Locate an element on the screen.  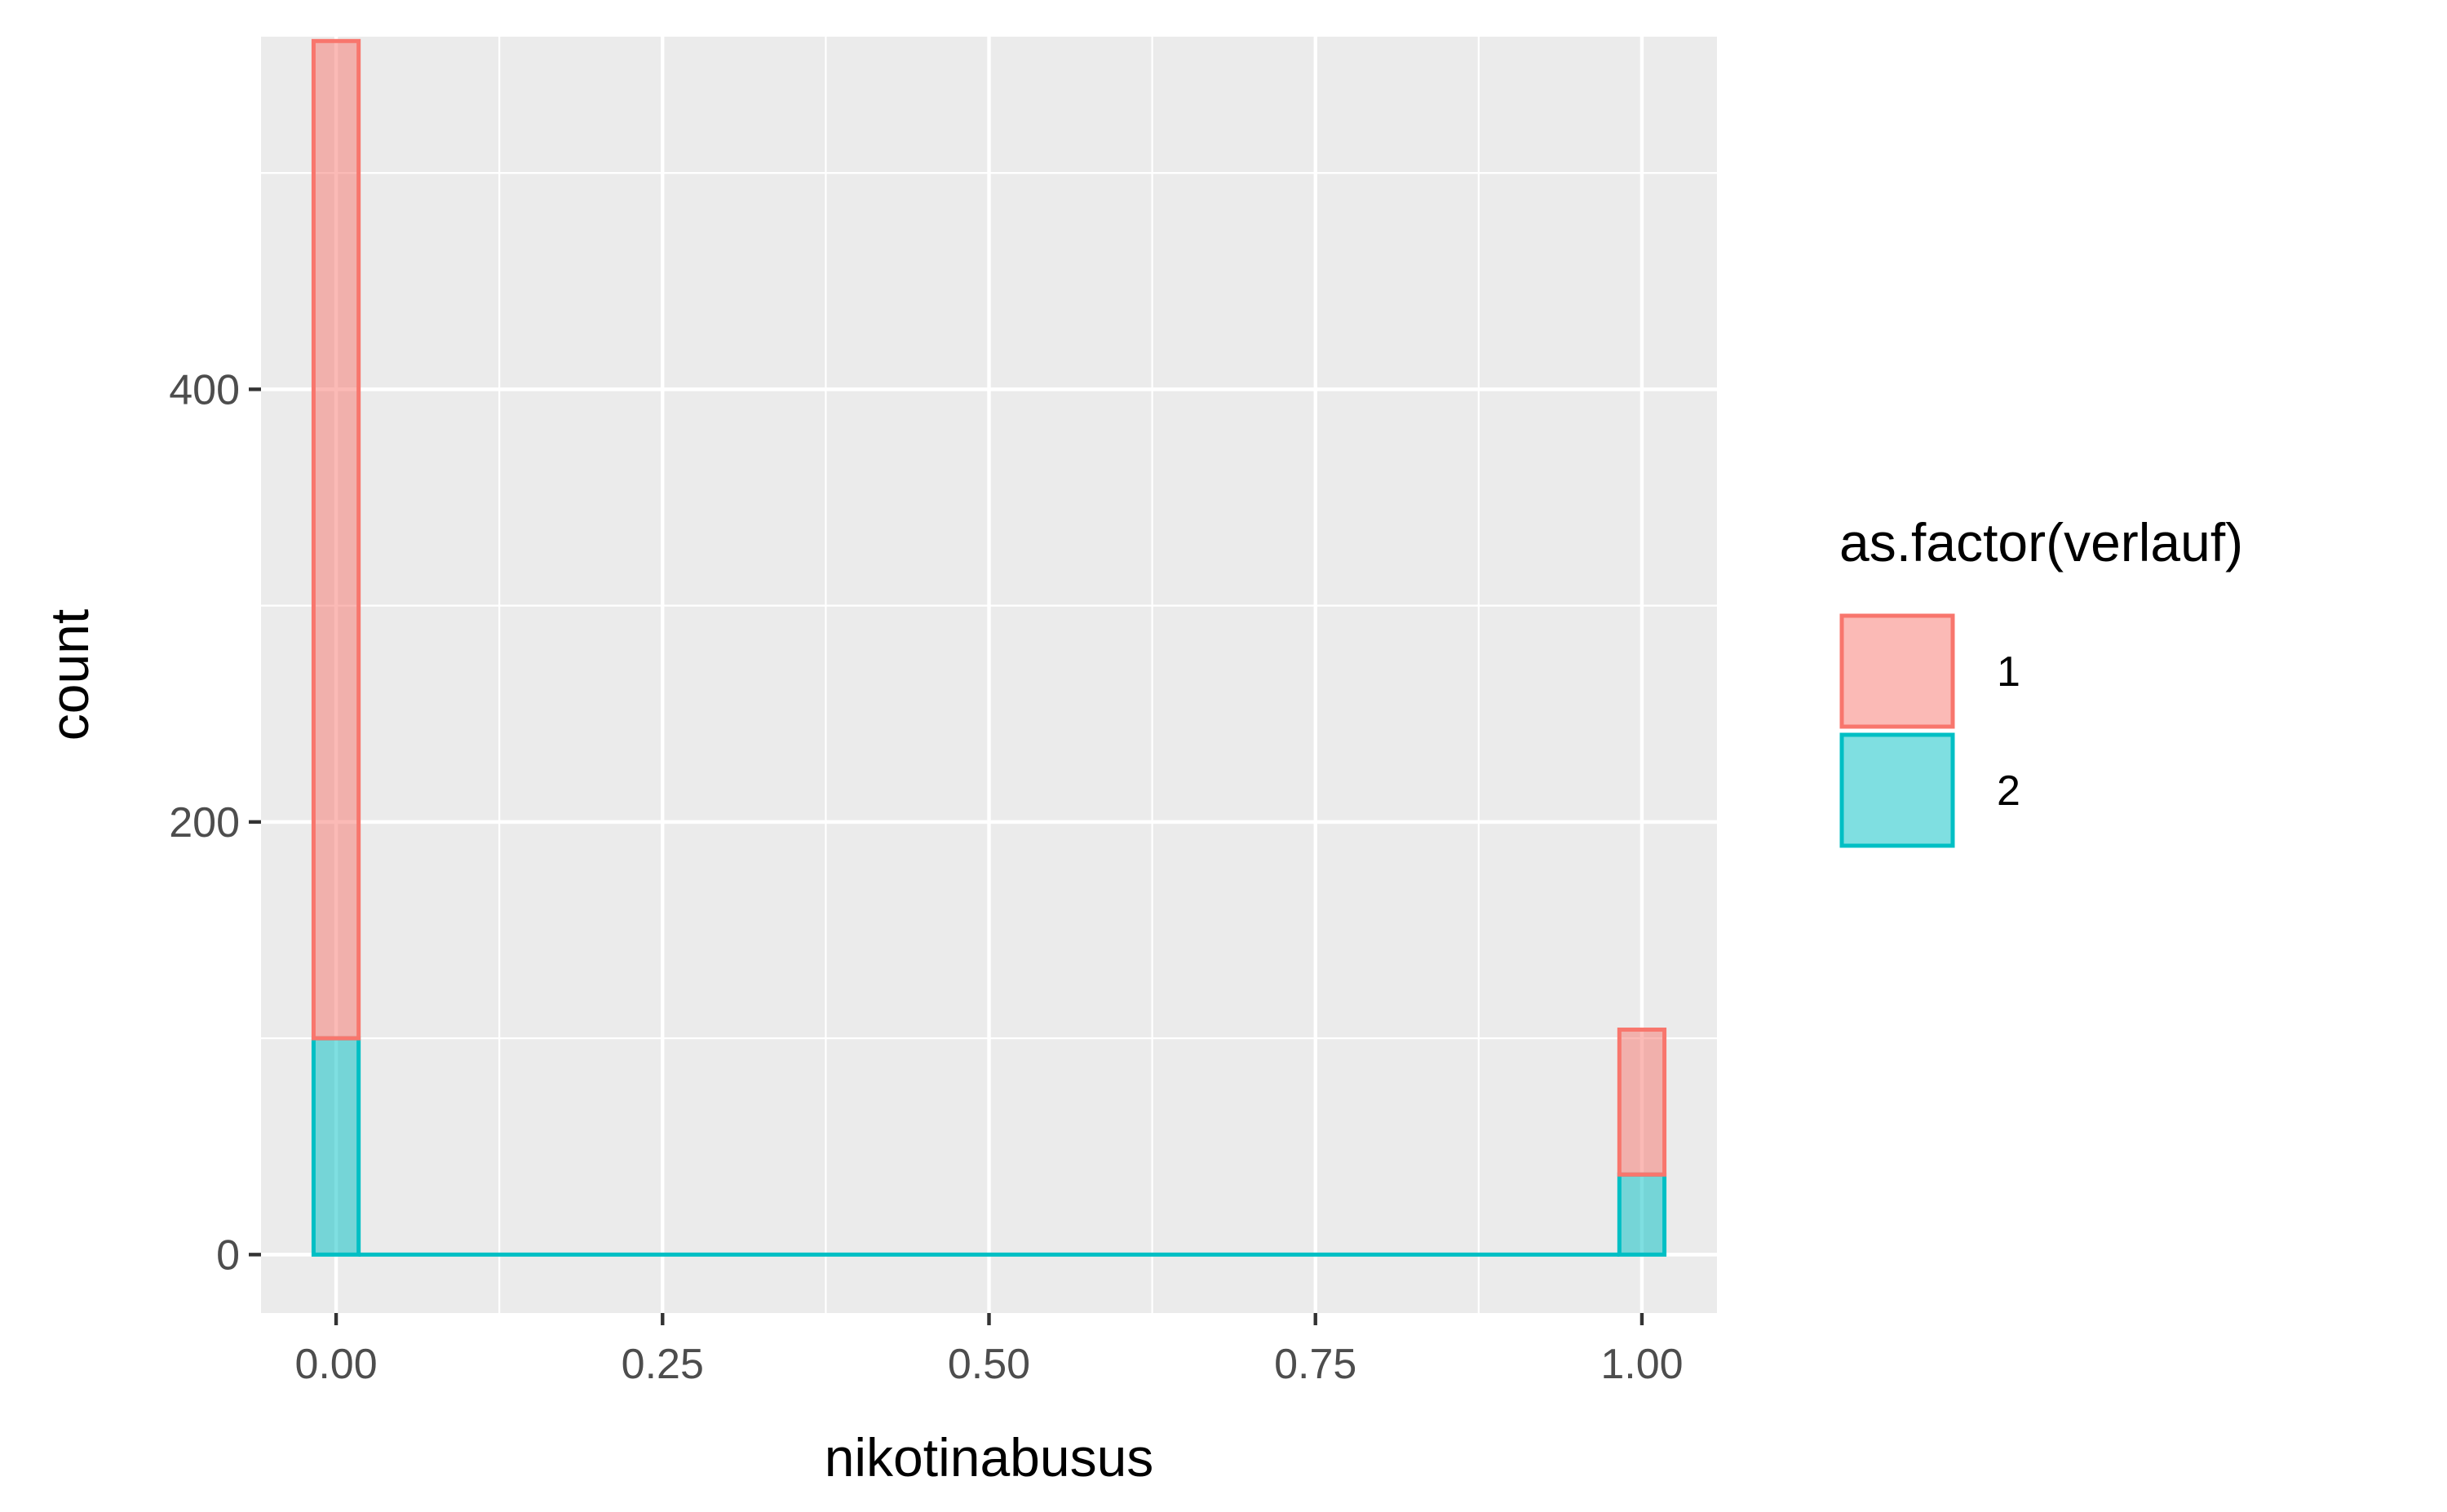
y-tick-label: 0 is located at coordinates (228, 1255).